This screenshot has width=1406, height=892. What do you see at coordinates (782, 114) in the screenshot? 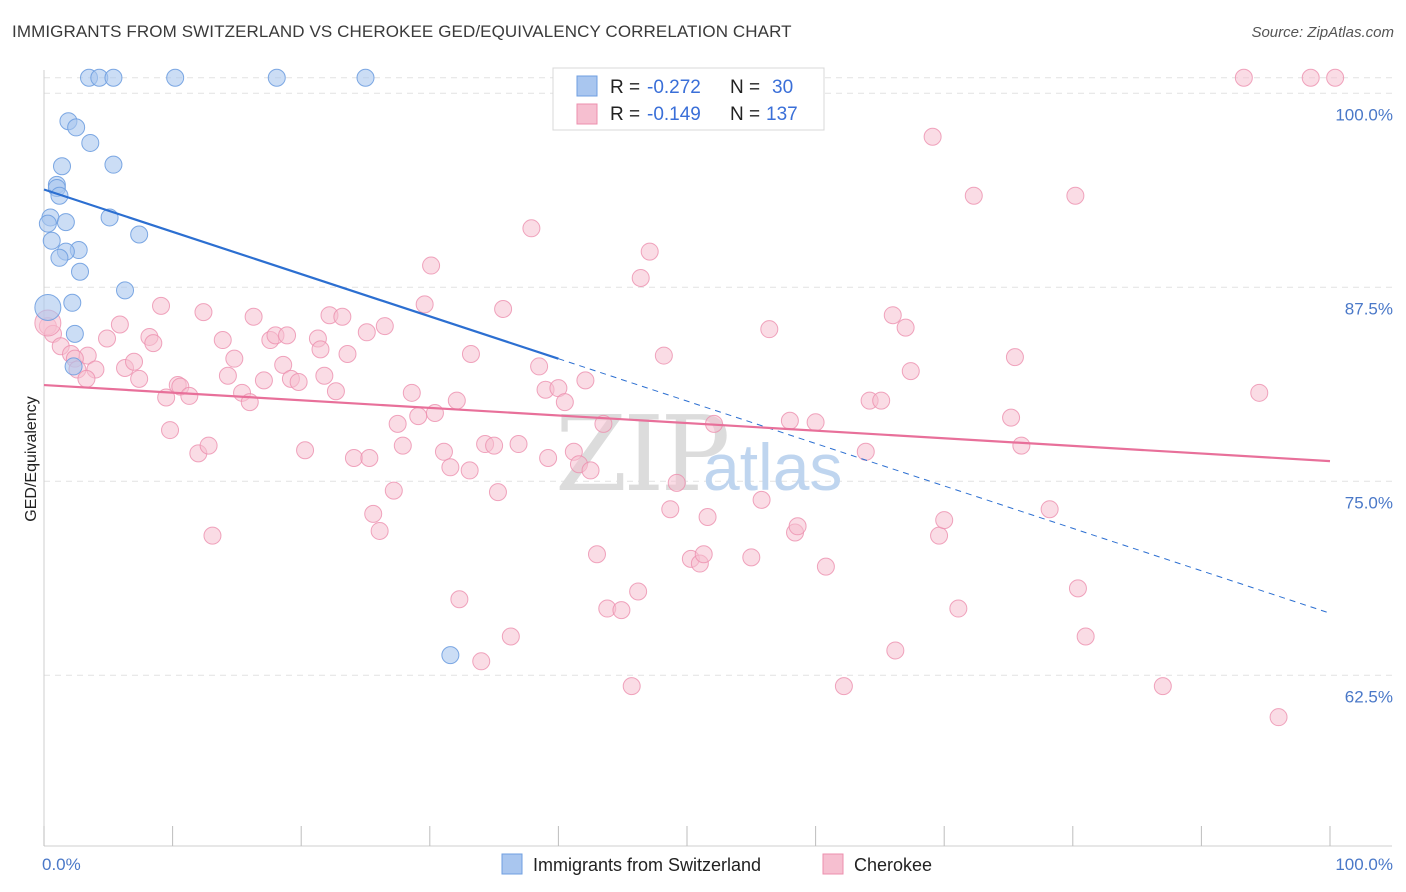
I see `legend-n-value-2: 137` at bounding box center [782, 114].